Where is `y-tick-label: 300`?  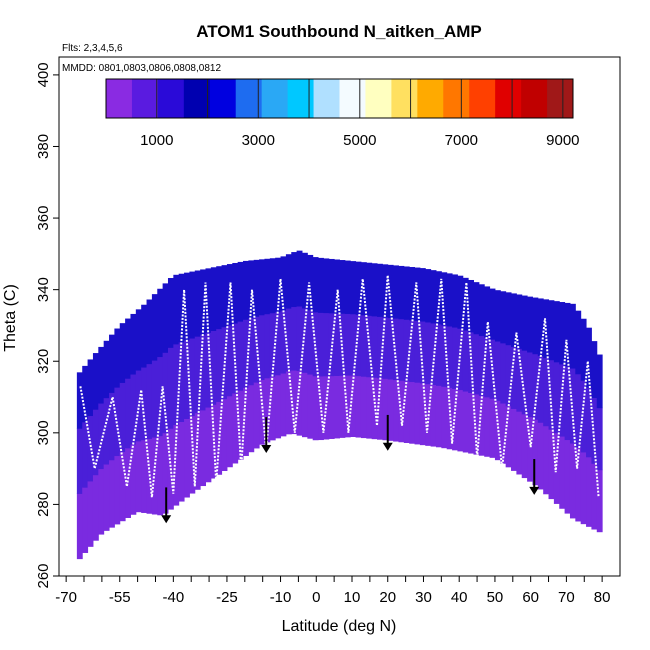 y-tick-label: 300 is located at coordinates (43, 432).